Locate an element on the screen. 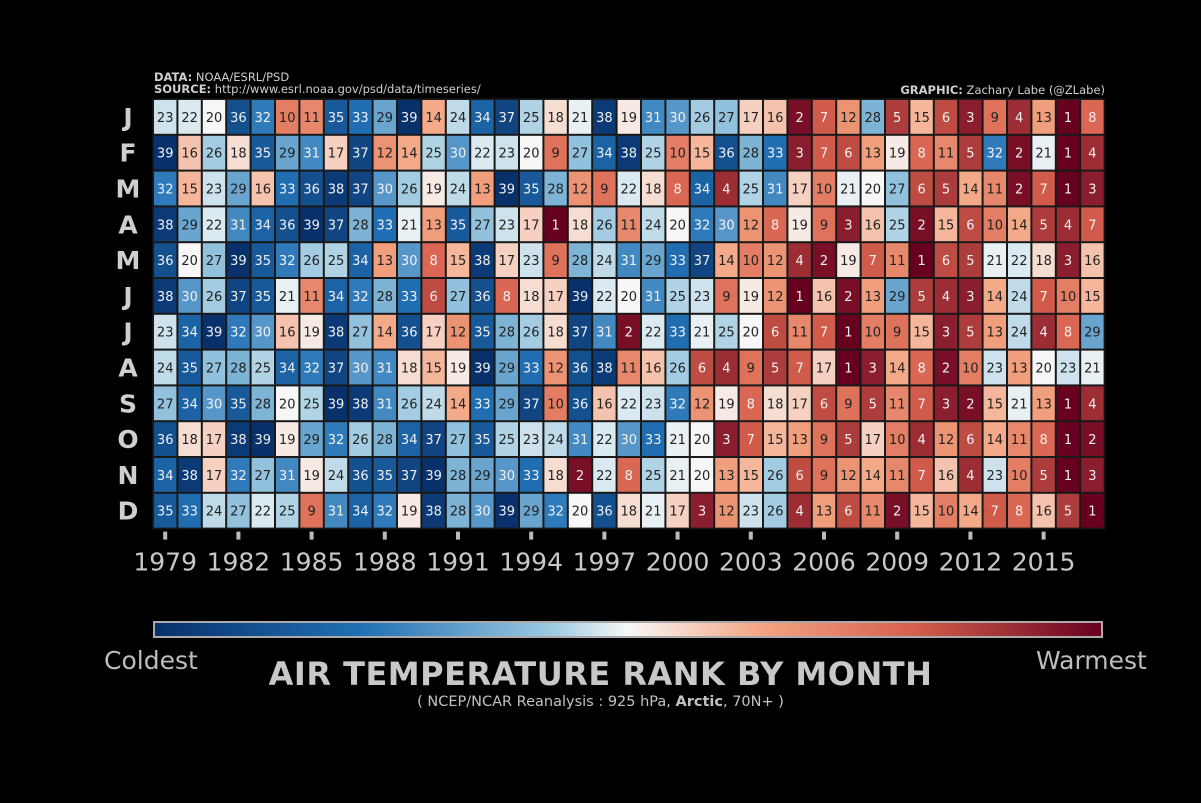 The image size is (1201, 803). cell-2005-m12 is located at coordinates (799, 510).